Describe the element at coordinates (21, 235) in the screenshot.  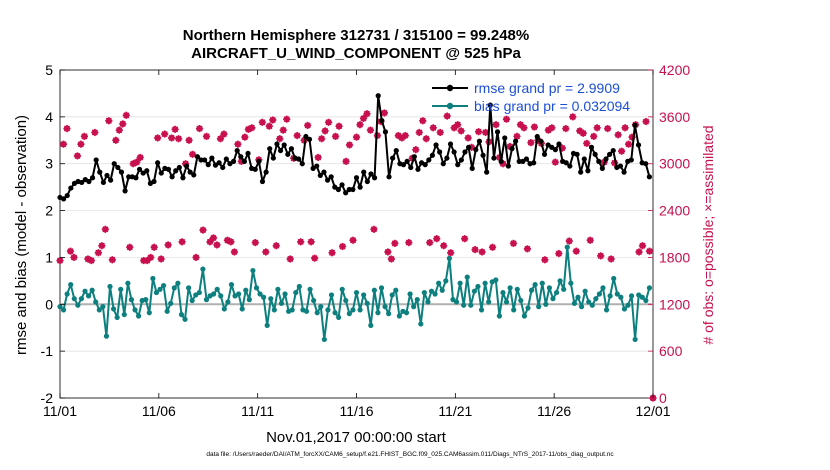
I see `y-axis-label: rmse and bias (model - observation)` at that location.